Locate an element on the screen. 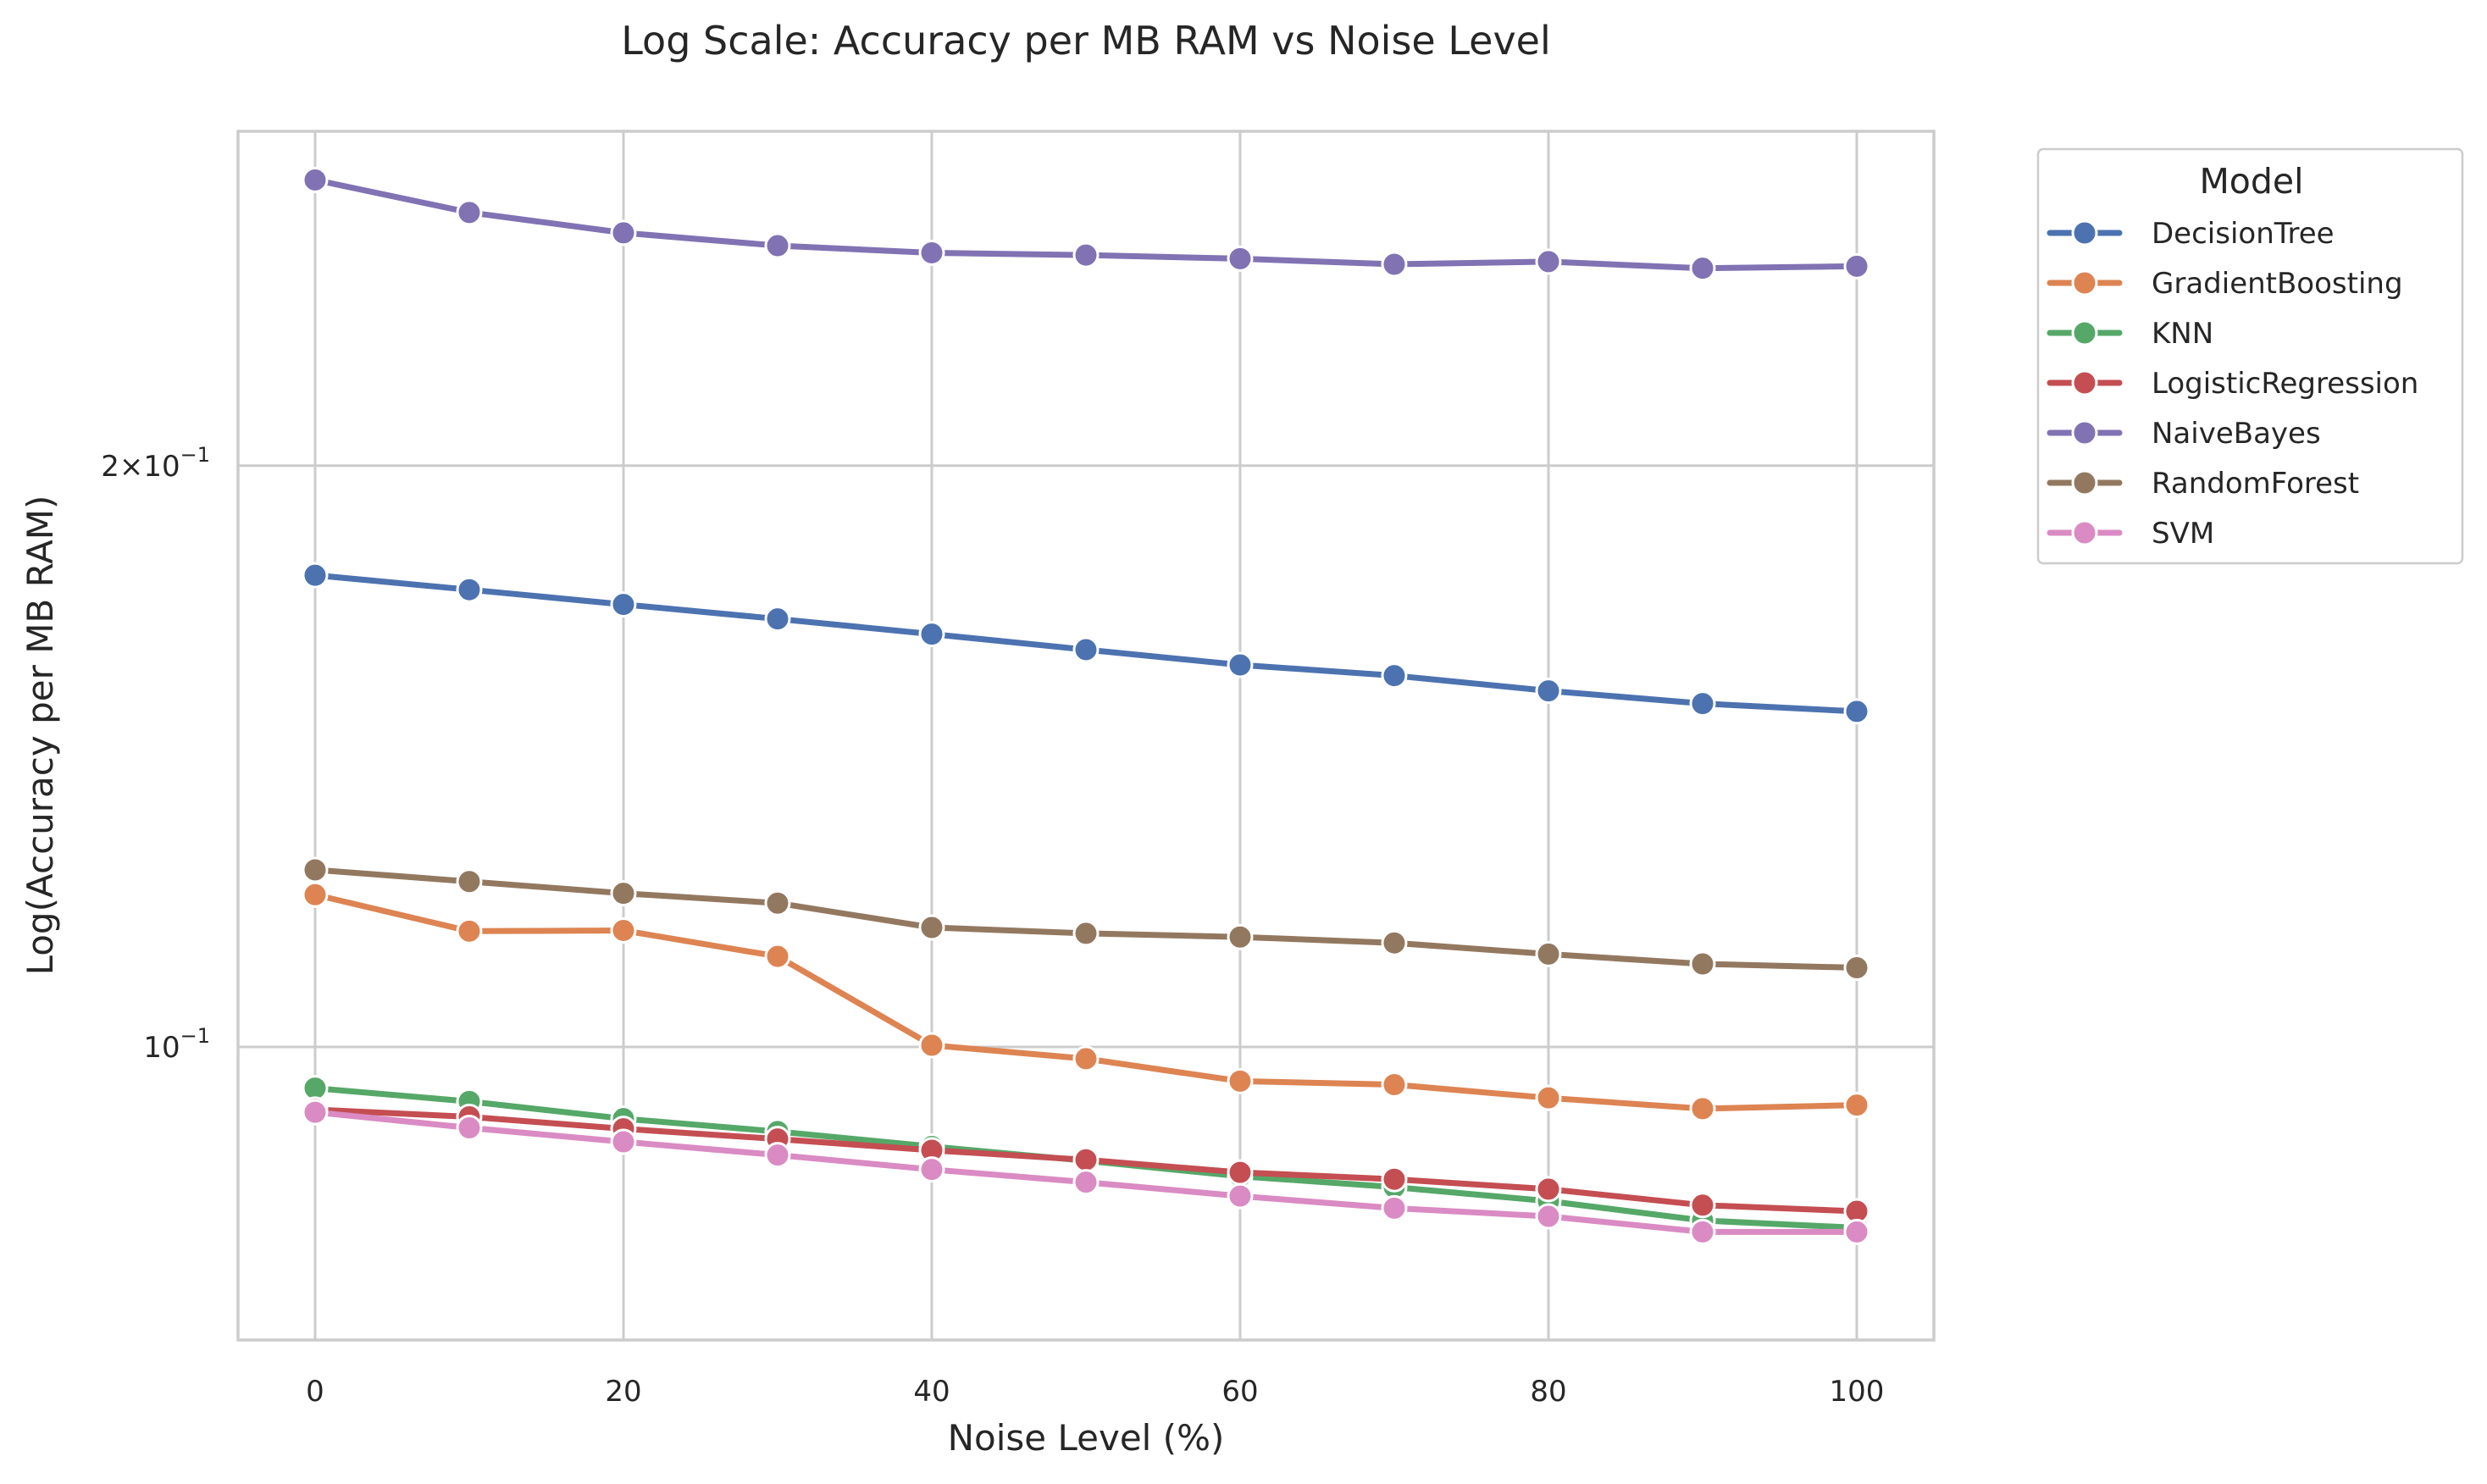  x-tick-label: 20 is located at coordinates (623, 1392).